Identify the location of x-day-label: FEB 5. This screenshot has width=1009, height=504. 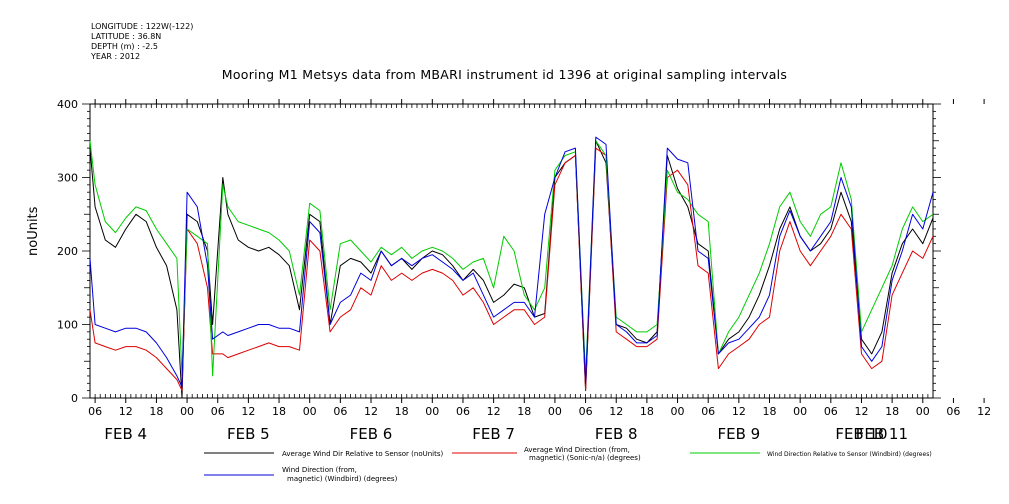
(248, 434).